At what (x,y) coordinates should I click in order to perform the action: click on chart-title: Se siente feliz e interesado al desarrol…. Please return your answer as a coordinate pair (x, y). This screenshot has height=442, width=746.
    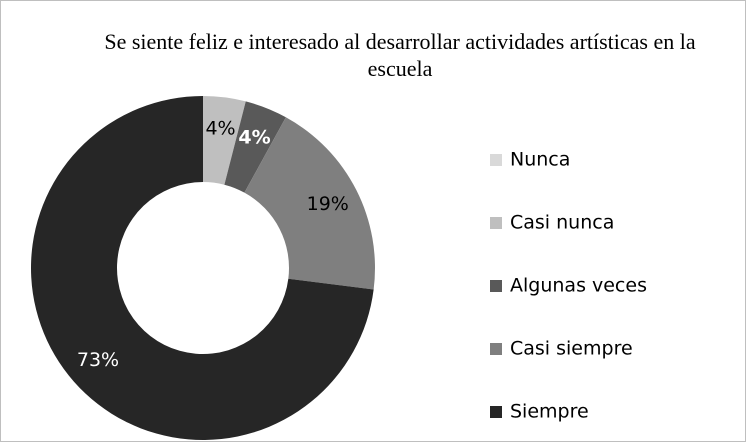
    Looking at the image, I should click on (400, 55).